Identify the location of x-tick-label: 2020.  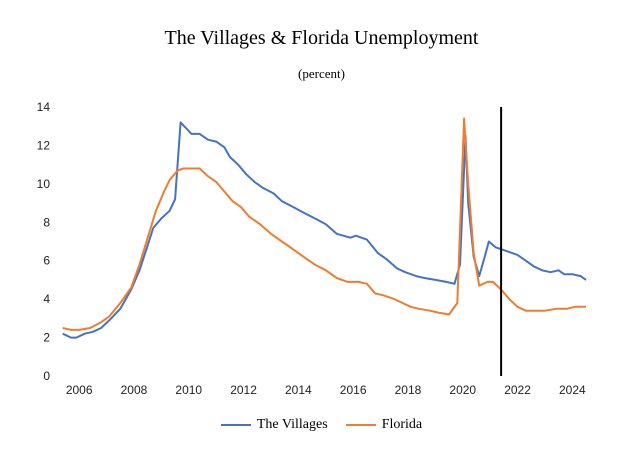
(462, 390).